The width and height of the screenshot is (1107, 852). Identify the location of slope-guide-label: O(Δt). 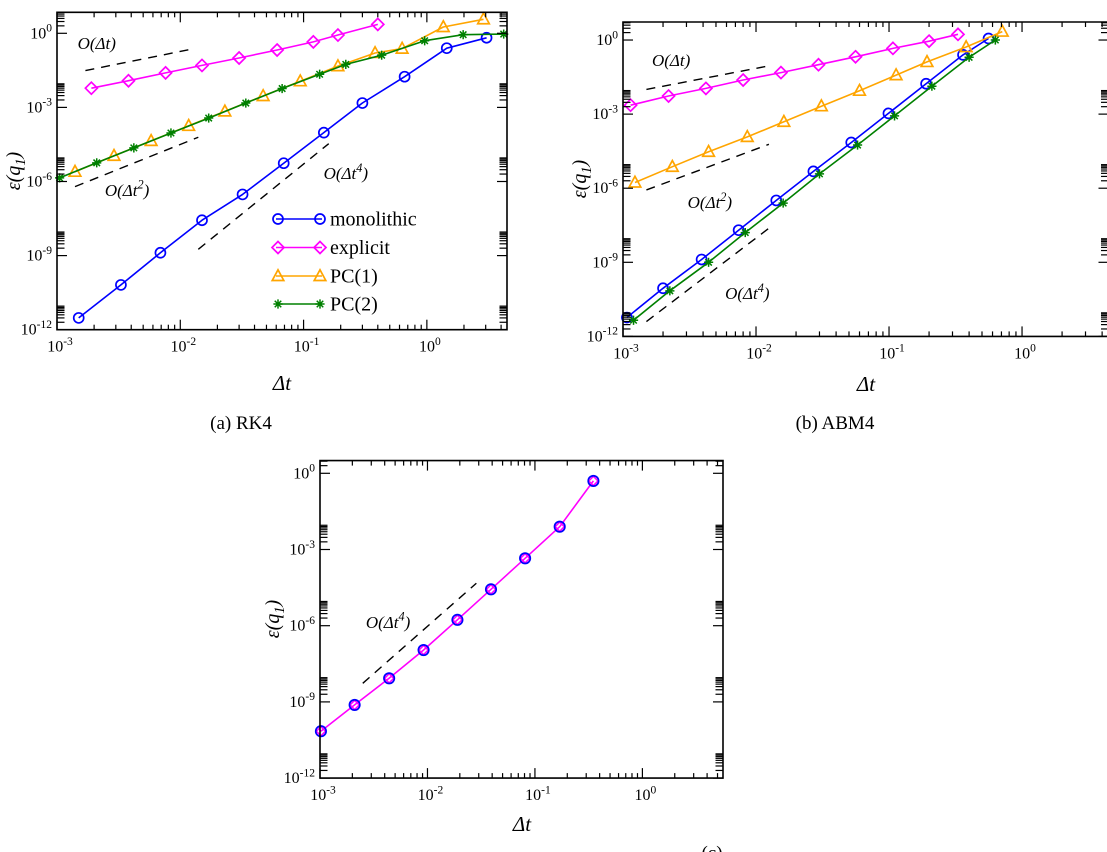
(671, 60).